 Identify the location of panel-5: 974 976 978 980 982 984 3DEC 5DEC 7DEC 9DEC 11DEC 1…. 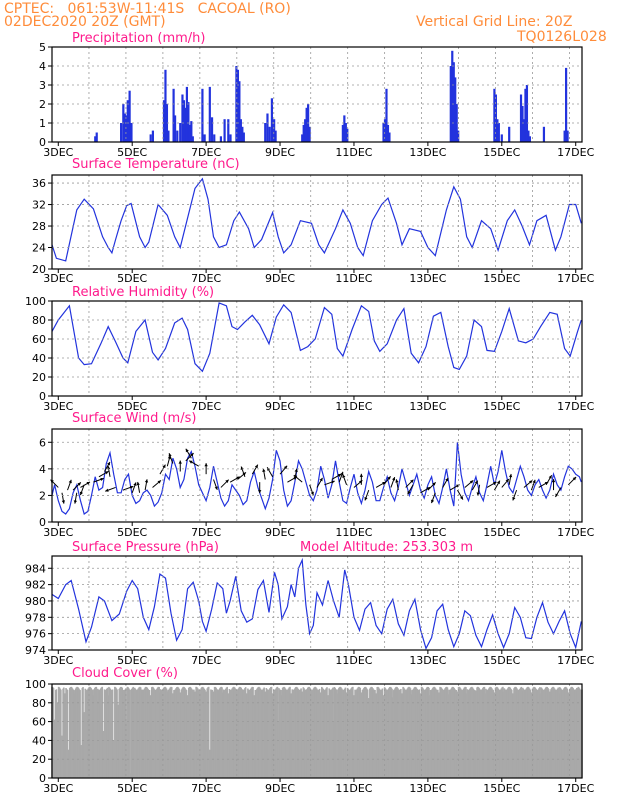
(310, 603).